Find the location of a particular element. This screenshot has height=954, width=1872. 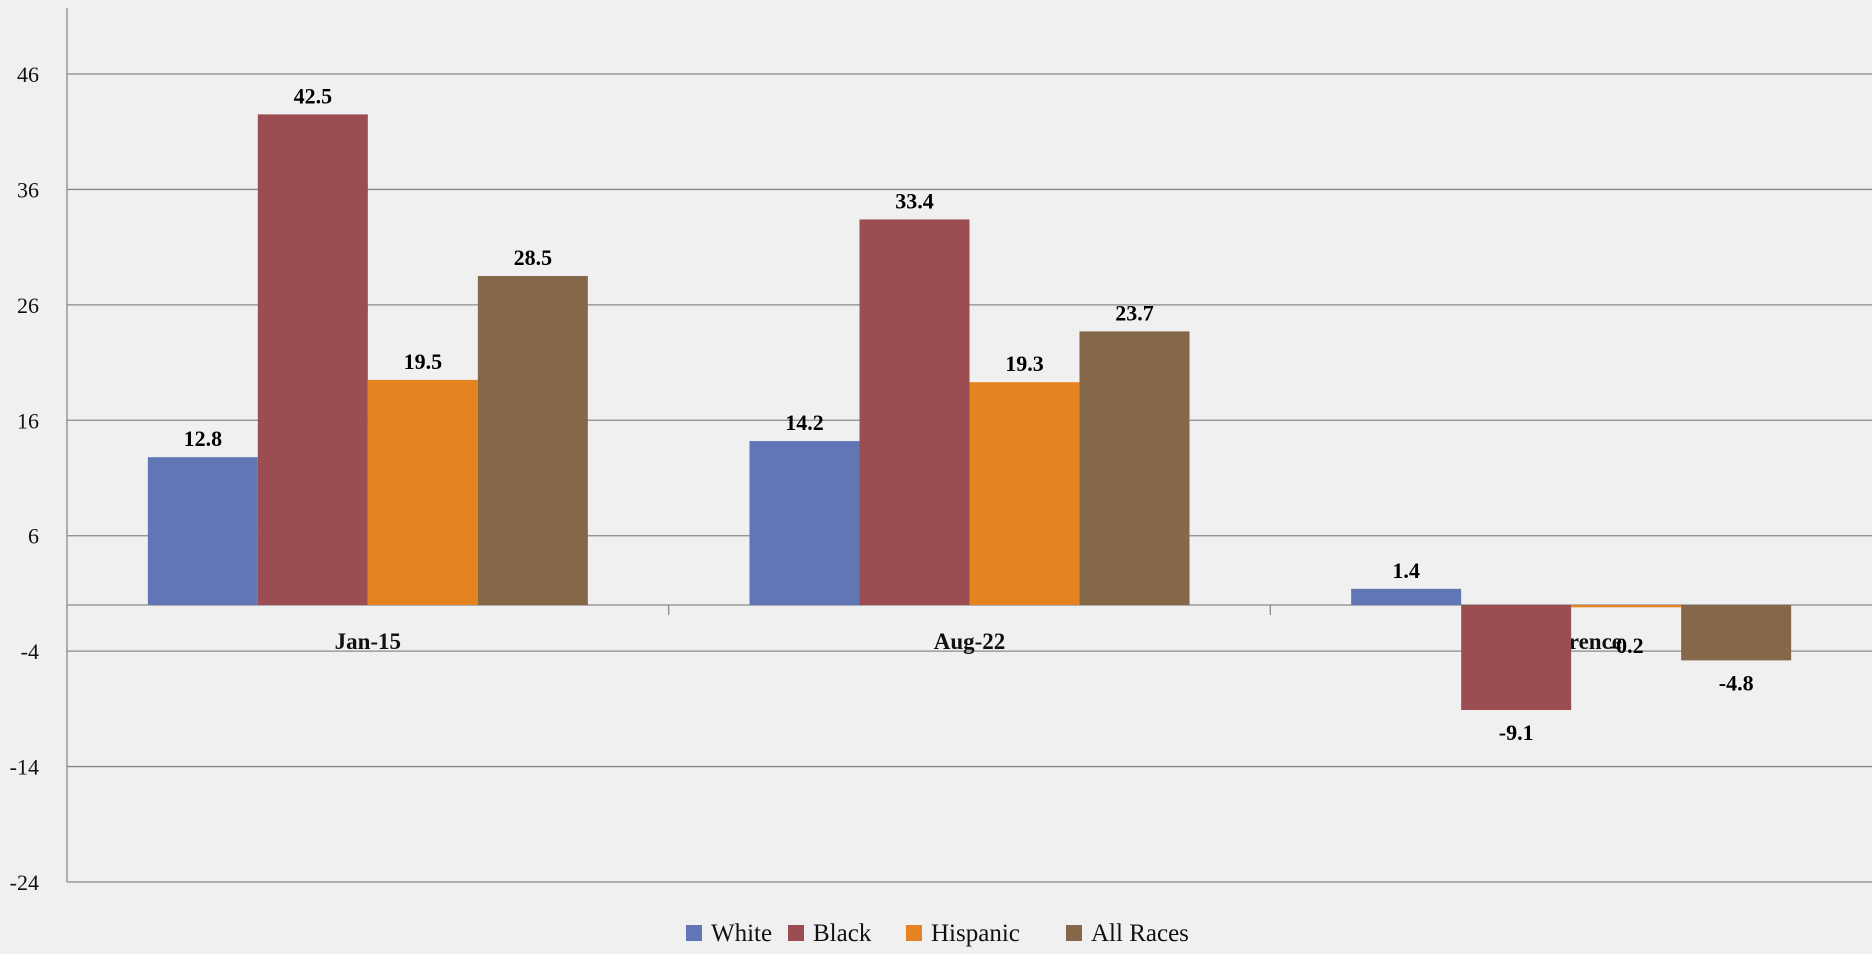

y-tick-label: 16 is located at coordinates (28, 420).